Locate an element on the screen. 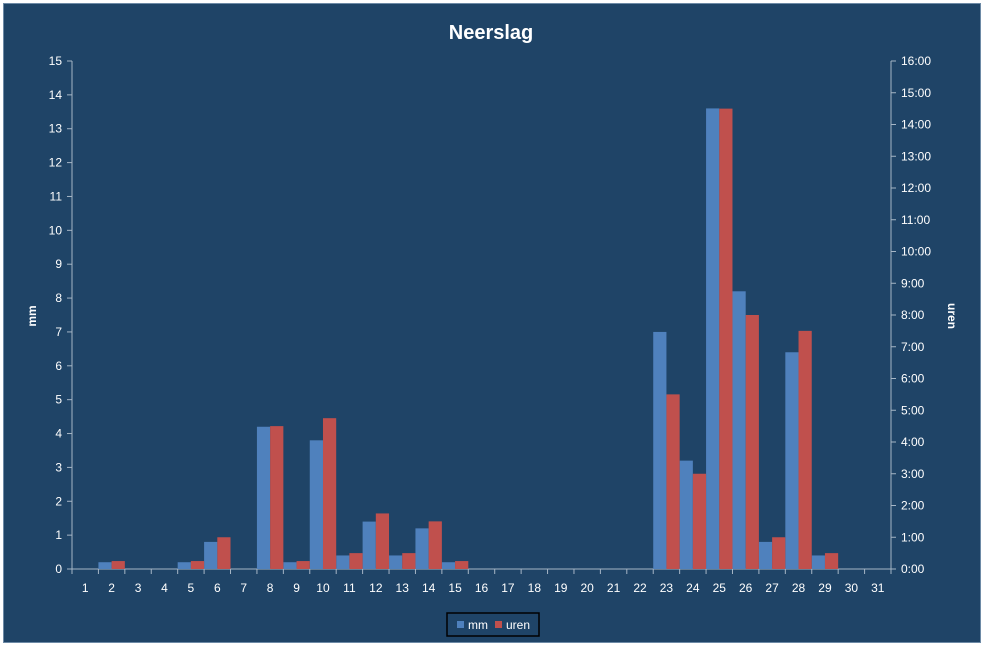 The width and height of the screenshot is (987, 648). x-tick-label: 1 is located at coordinates (85, 588).